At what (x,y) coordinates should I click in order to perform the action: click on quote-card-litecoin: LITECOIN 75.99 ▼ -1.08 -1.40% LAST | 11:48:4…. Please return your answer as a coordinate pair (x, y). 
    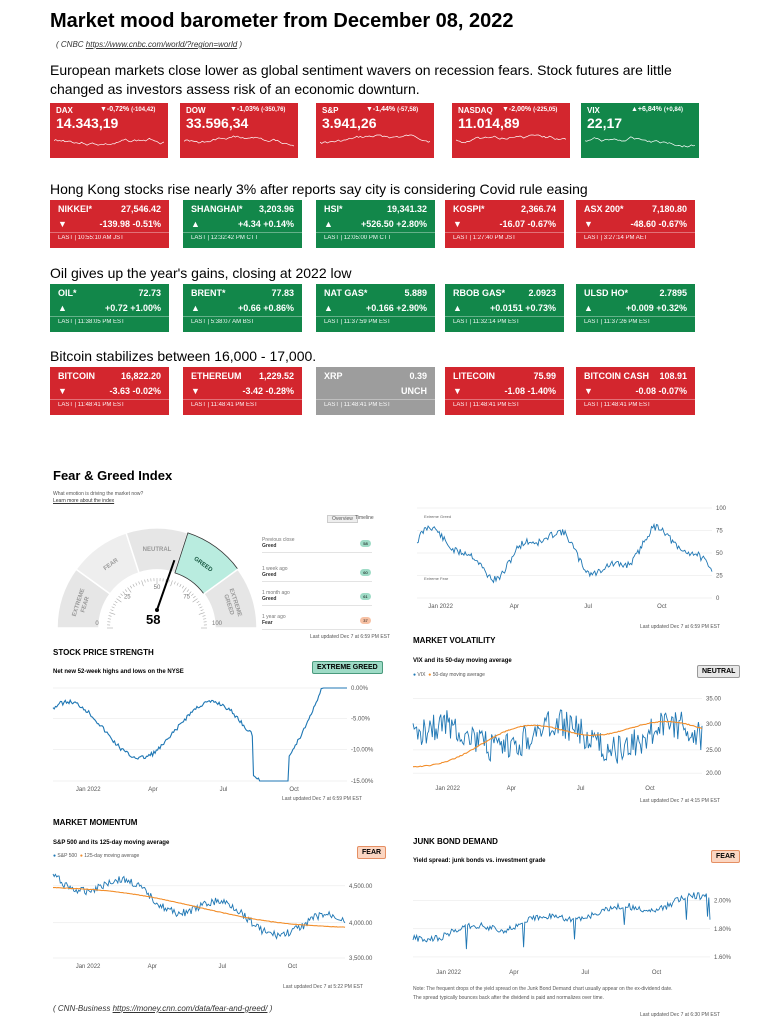
    Looking at the image, I should click on (504, 391).